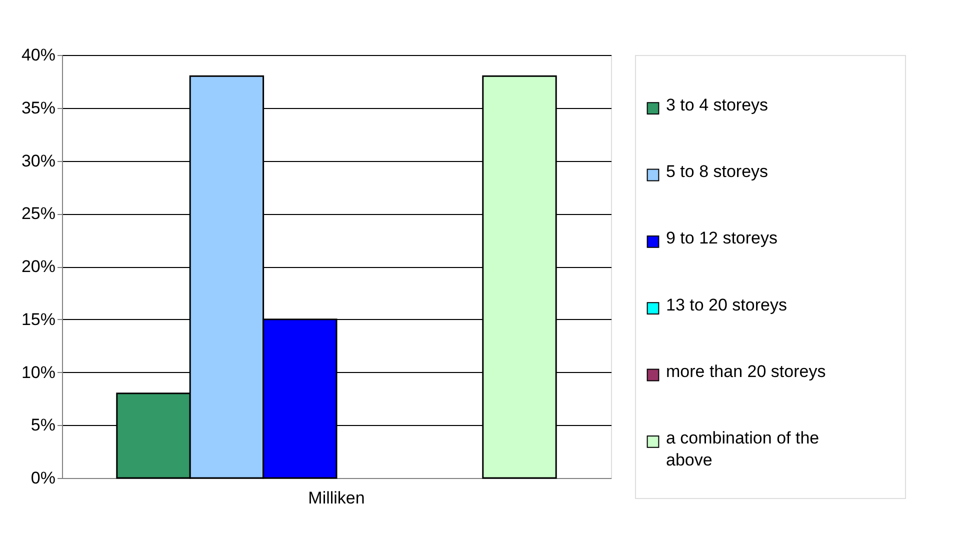  I want to click on legend-label: more than 20 storeys, so click(746, 371).